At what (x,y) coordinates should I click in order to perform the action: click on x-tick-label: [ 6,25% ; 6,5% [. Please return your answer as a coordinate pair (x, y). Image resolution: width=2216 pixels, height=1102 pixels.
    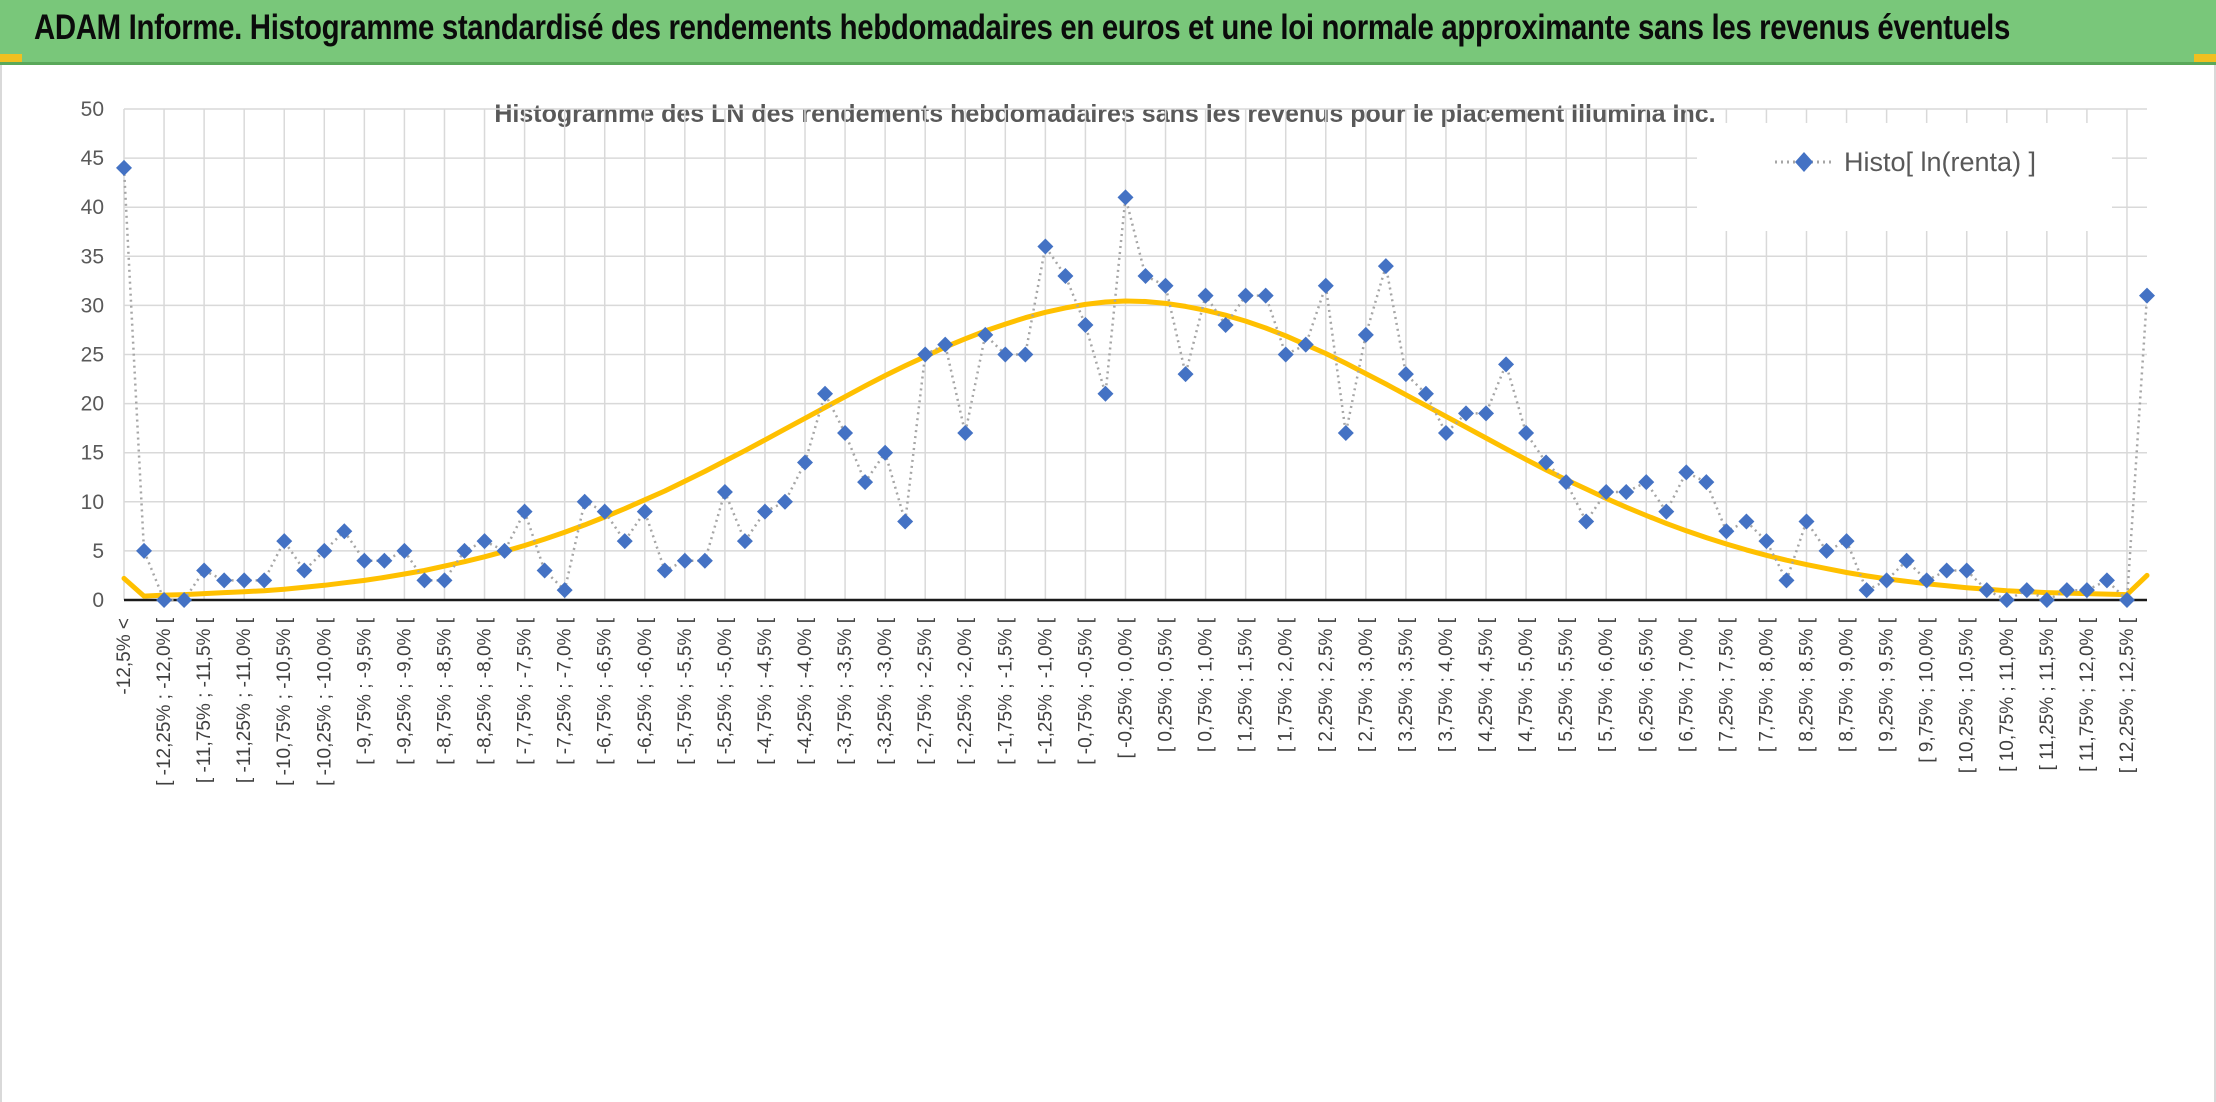
    Looking at the image, I should click on (1646, 684).